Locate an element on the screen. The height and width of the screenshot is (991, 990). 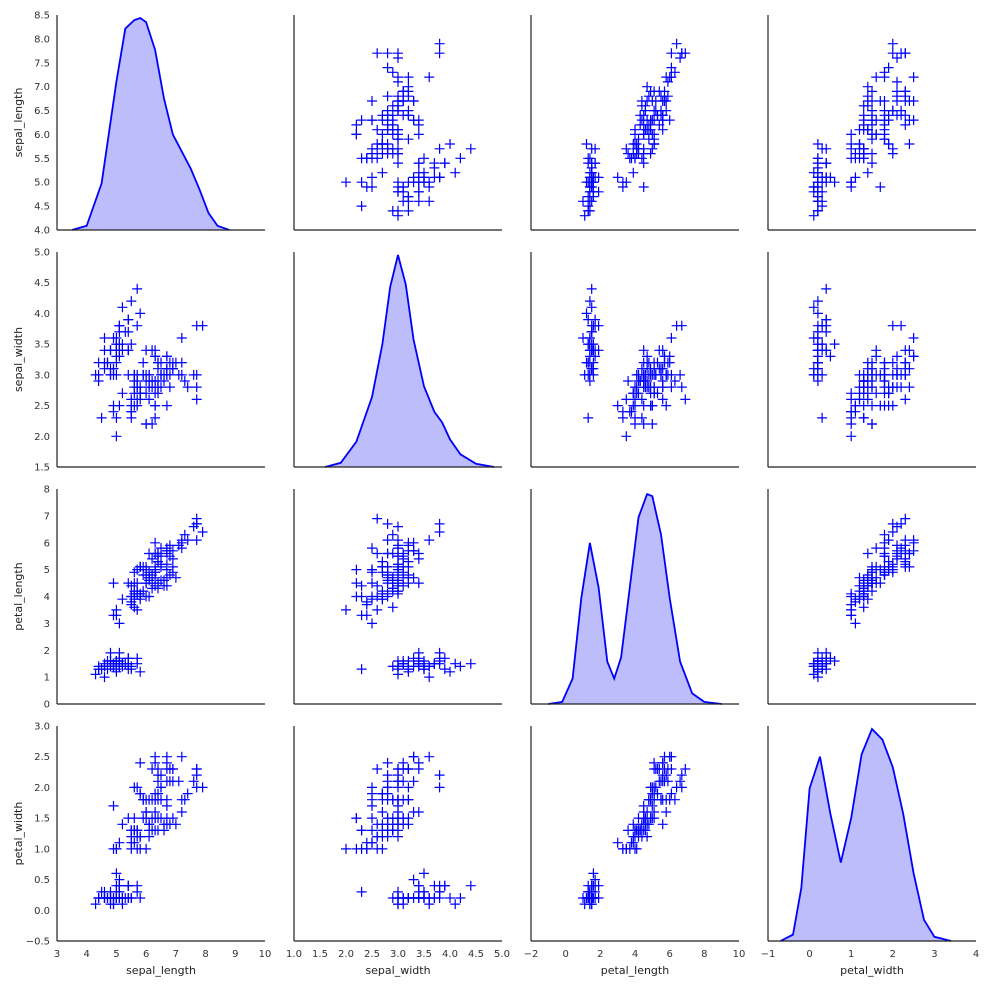
x-tick-label: 3.5 is located at coordinates (424, 954).